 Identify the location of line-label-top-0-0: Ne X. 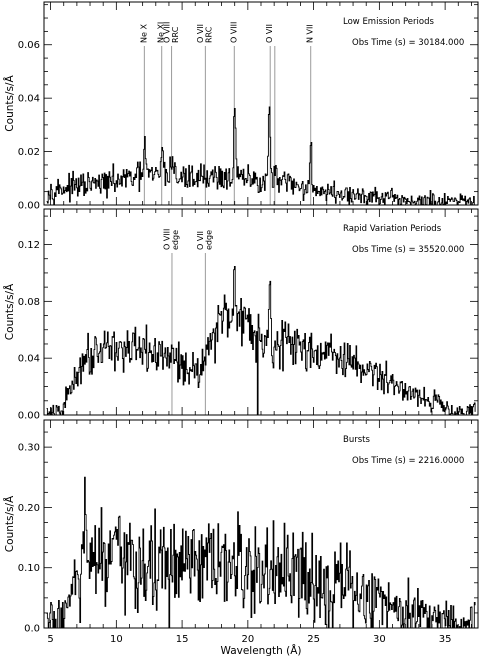
(143, 33).